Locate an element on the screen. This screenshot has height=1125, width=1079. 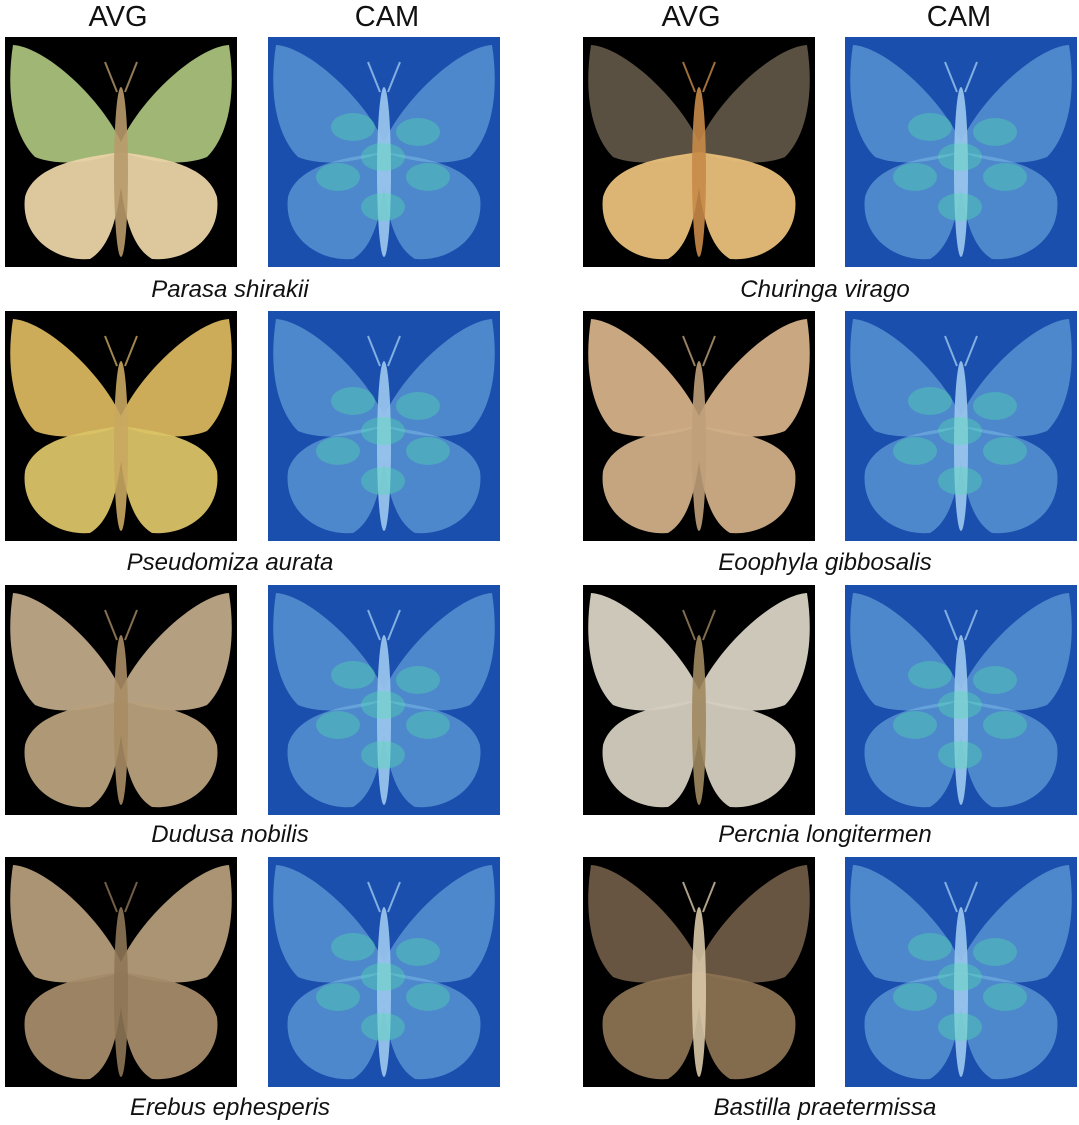
header-avg-right: AVG is located at coordinates (691, 17).